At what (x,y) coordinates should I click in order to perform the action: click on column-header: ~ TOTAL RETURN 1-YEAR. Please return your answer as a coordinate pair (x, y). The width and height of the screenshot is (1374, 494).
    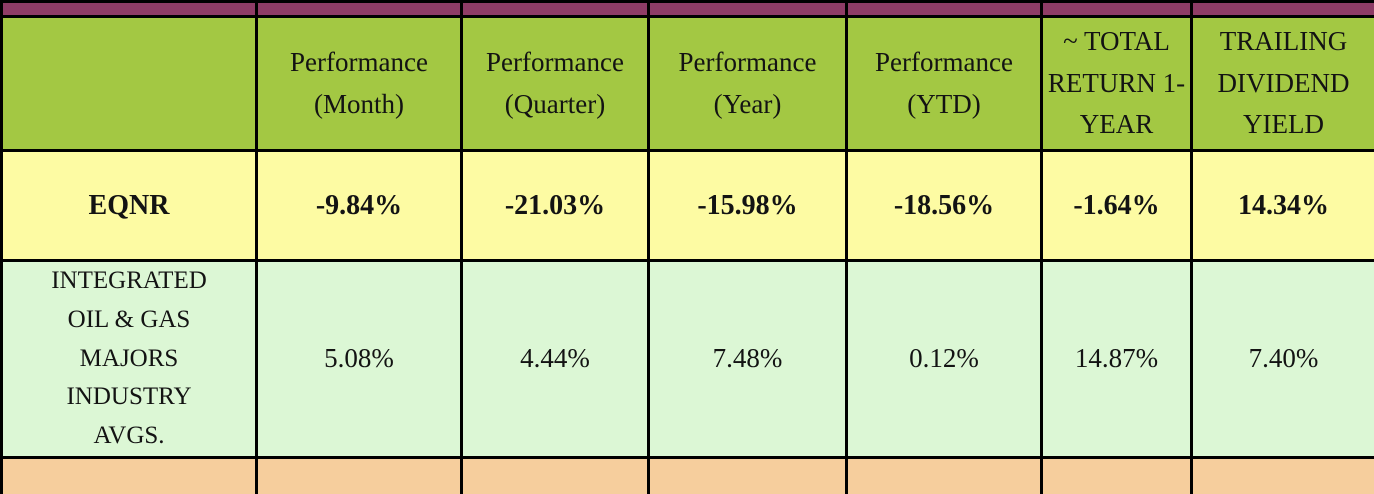
    Looking at the image, I should click on (1116, 83).